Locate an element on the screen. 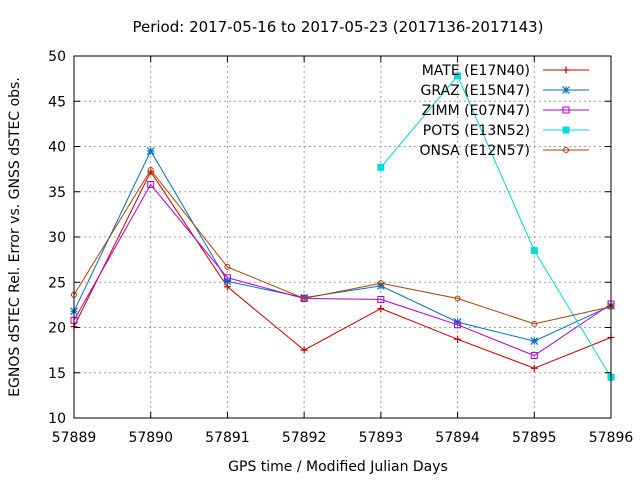  y-tick-label: 30 is located at coordinates (57, 238).